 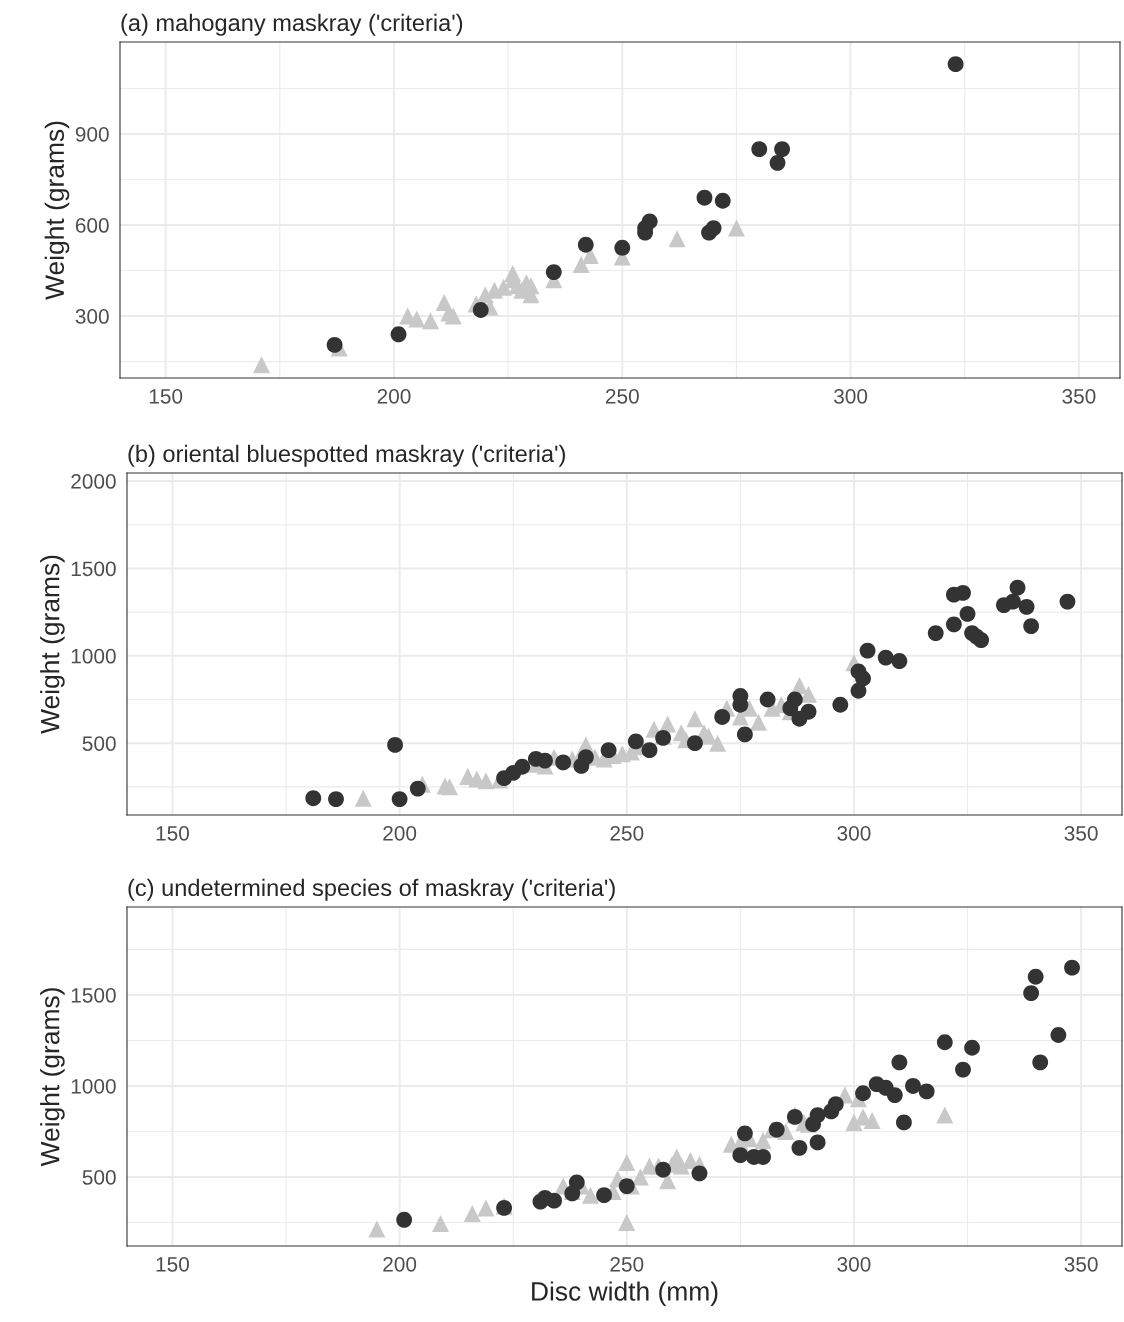 I want to click on chart-title: (b) oriental bluespotted maskray ('criteria'), so click(x=346, y=455).